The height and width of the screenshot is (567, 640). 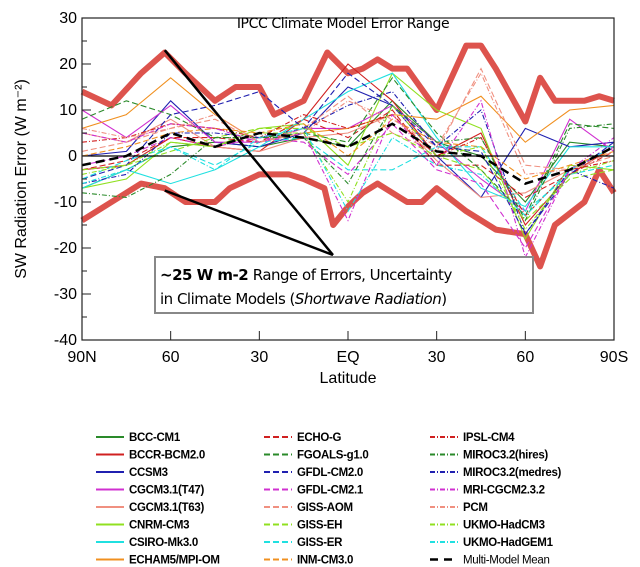 I want to click on legend-label: Multi-Model Mean, so click(x=506, y=561).